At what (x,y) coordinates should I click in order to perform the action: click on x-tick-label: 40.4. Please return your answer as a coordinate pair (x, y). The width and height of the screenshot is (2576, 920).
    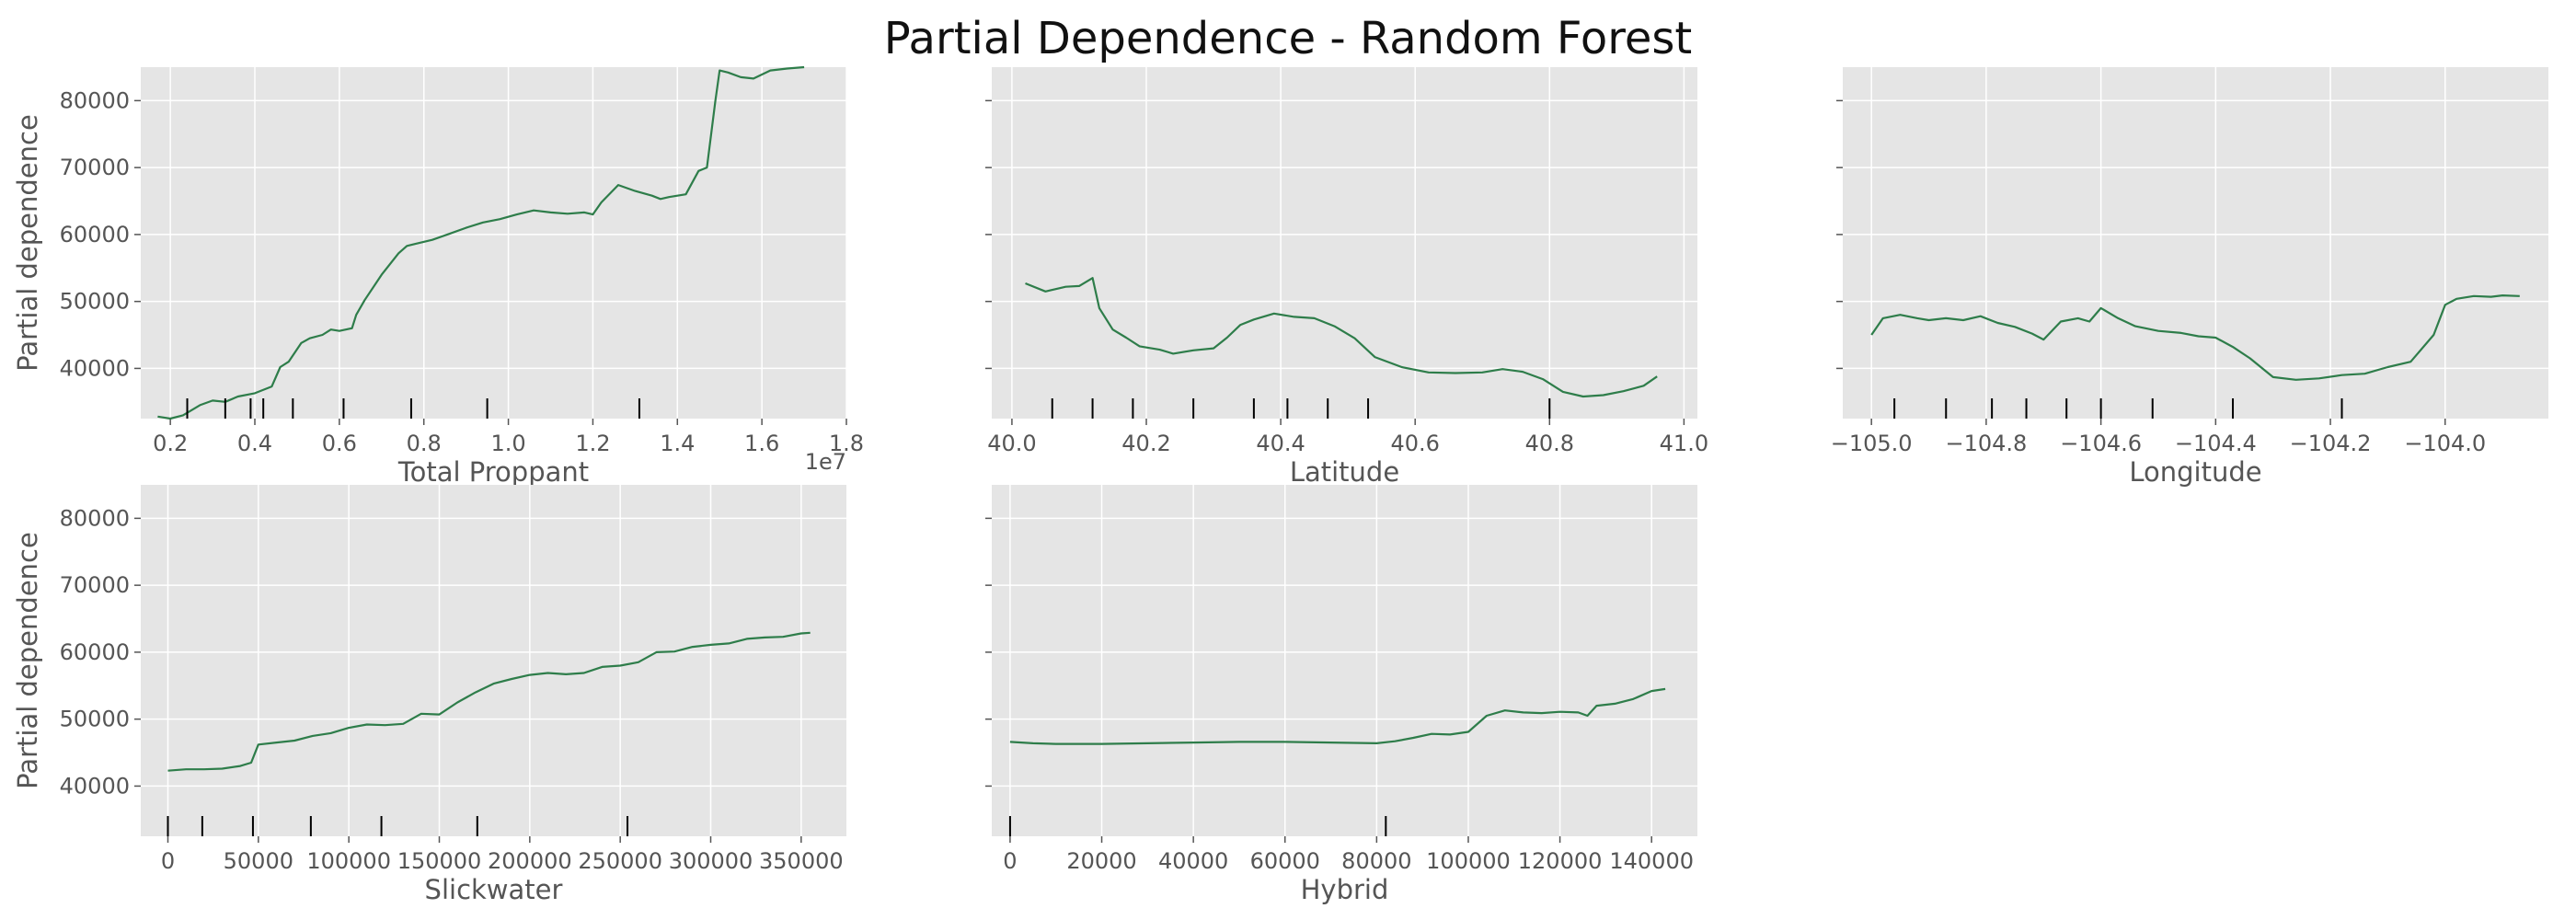
    Looking at the image, I should click on (1280, 443).